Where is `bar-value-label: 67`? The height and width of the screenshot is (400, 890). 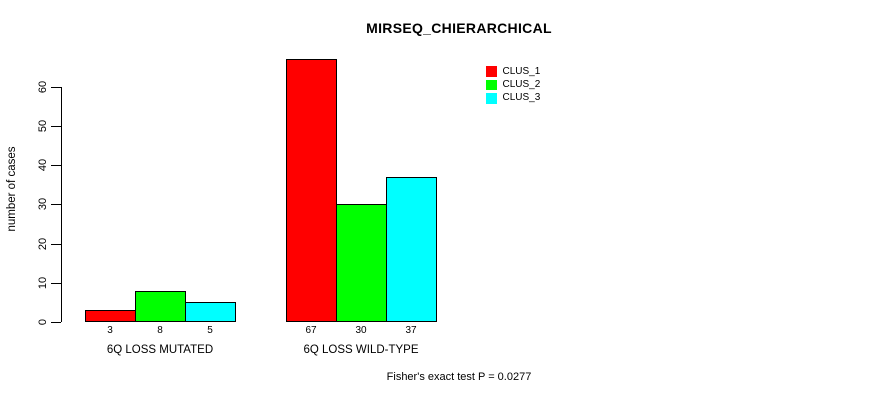 bar-value-label: 67 is located at coordinates (311, 330).